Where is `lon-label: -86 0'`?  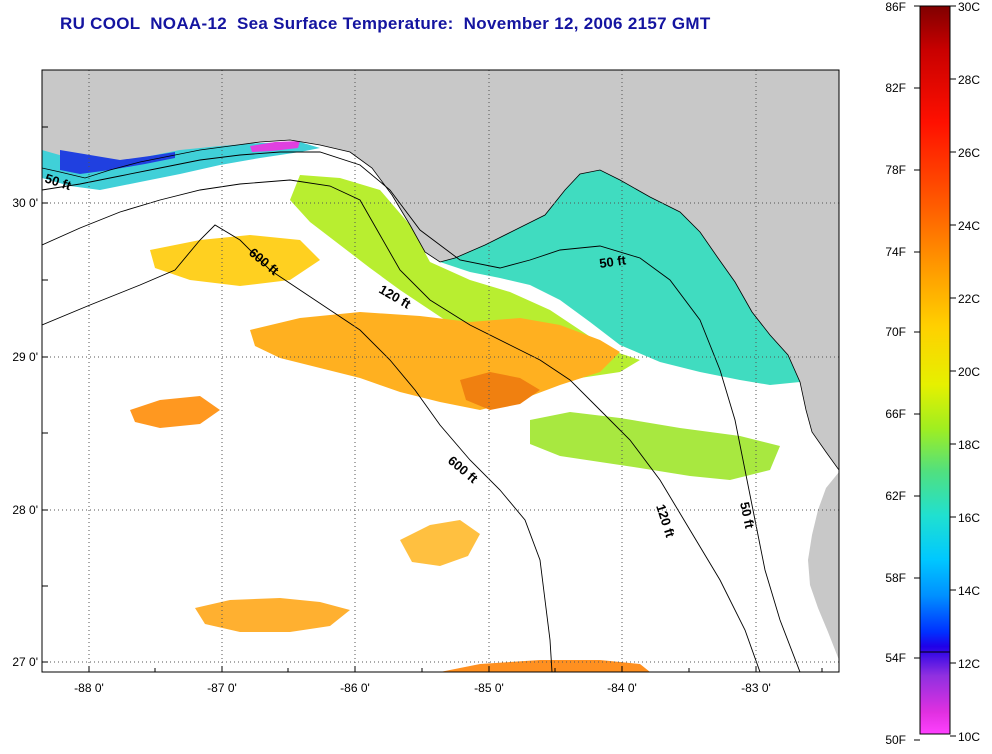 lon-label: -86 0' is located at coordinates (355, 688).